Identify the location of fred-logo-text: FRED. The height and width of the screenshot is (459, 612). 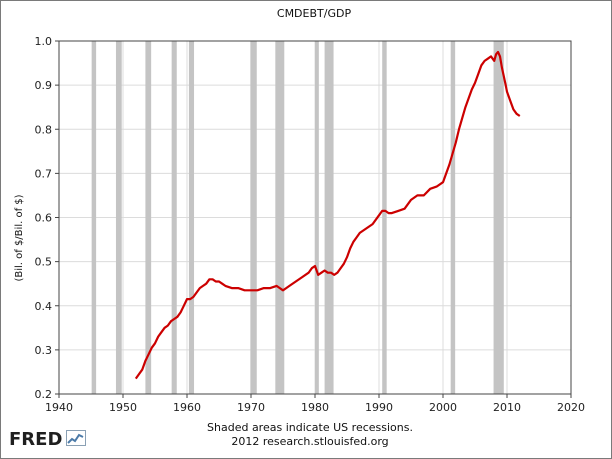
(36, 439).